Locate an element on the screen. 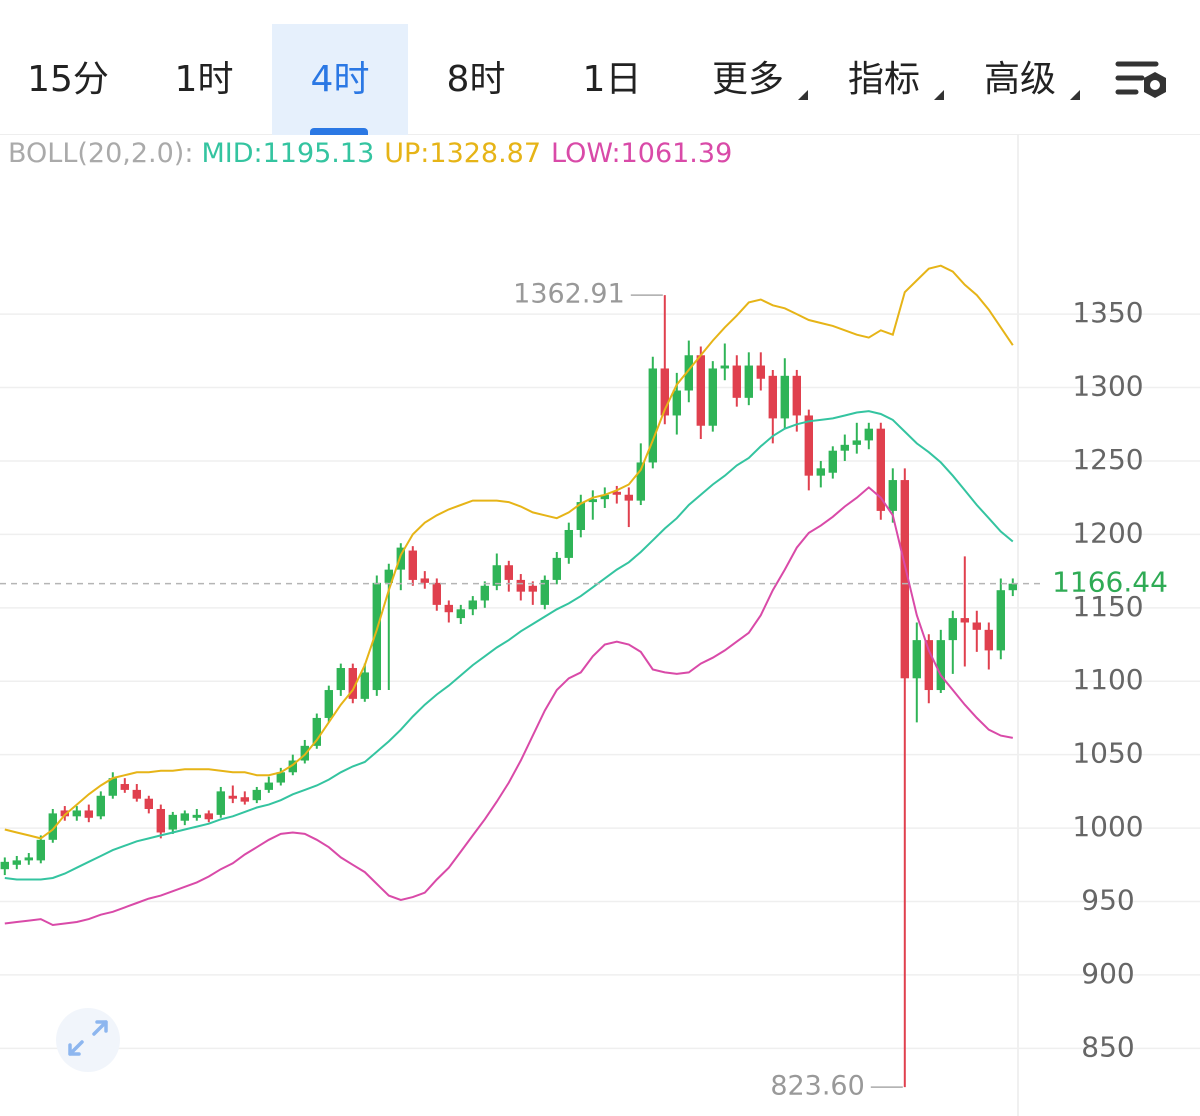  tab-label: 15分 is located at coordinates (68, 79).